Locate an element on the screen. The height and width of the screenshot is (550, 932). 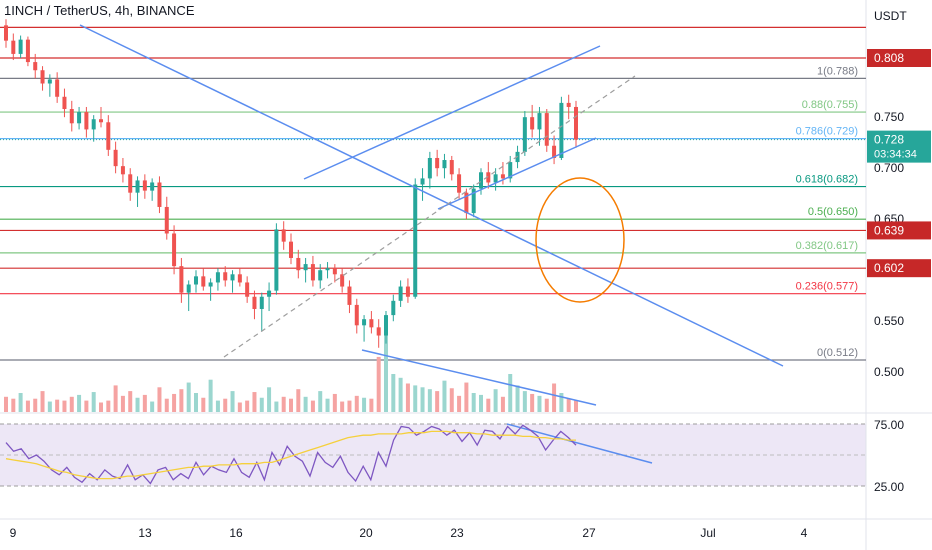
fib-level-label: 0.88(0.755) is located at coordinates (830, 105).